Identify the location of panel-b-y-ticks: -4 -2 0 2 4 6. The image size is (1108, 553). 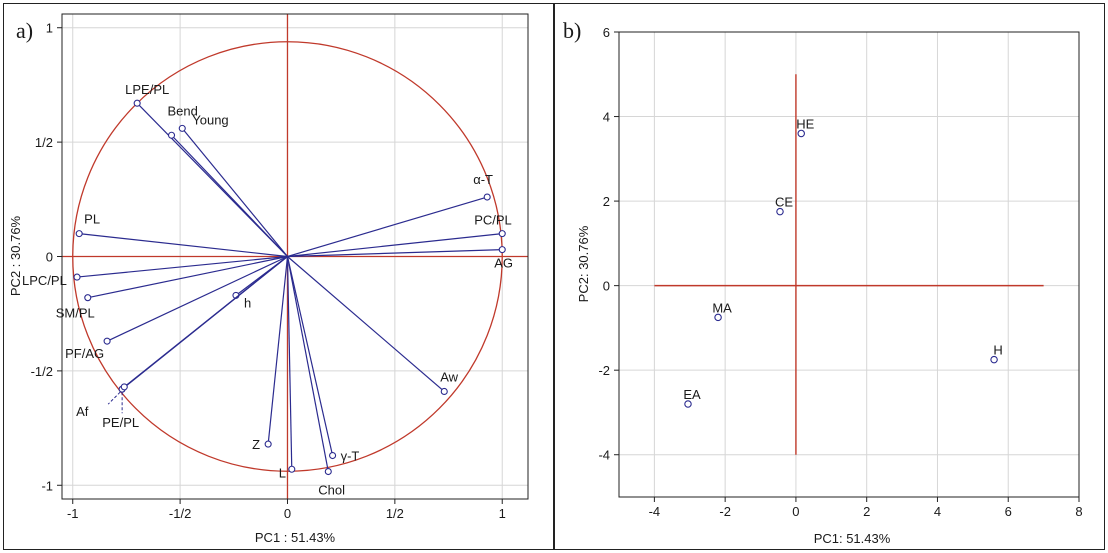
(608, 244).